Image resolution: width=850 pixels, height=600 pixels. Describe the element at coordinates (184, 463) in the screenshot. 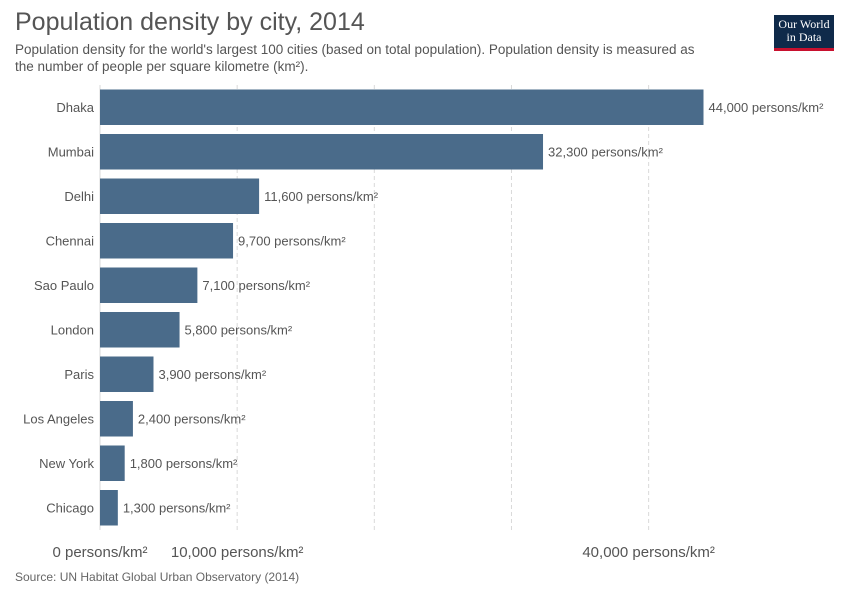

I see `value-label: 1,800 persons/km²` at that location.